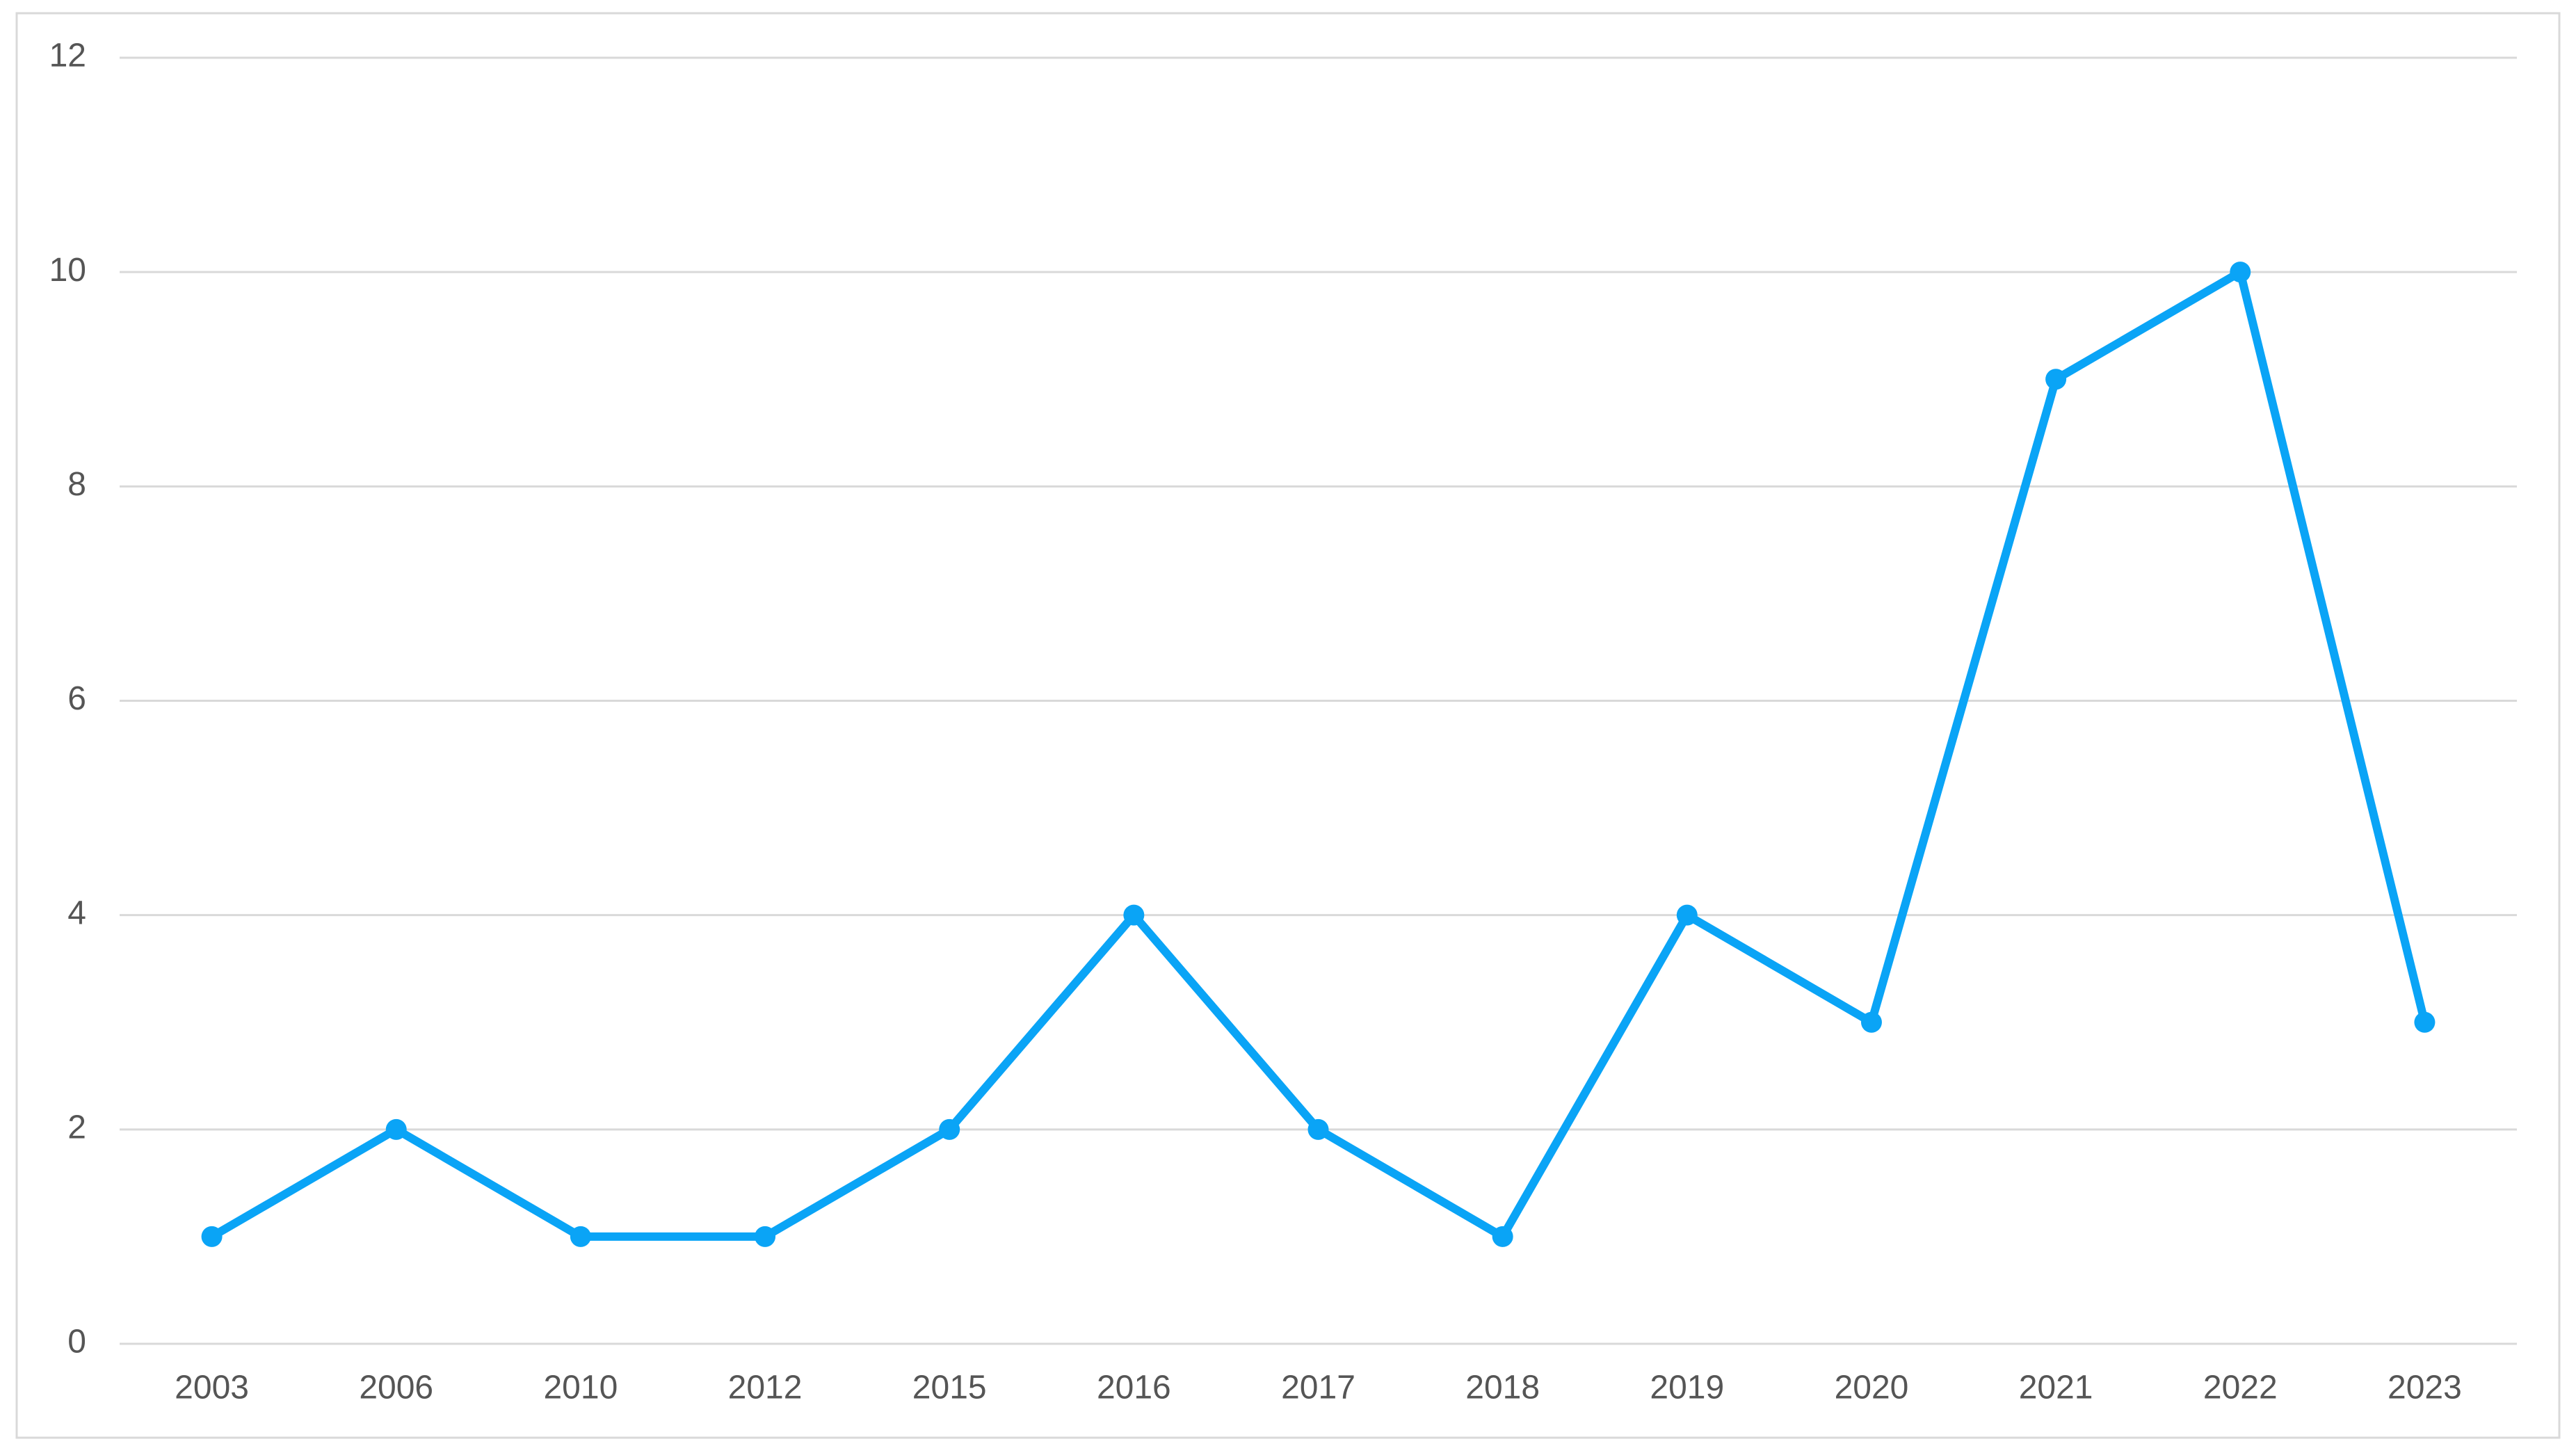 This screenshot has width=2576, height=1453. Describe the element at coordinates (67, 270) in the screenshot. I see `y-tick-label: 10` at that location.